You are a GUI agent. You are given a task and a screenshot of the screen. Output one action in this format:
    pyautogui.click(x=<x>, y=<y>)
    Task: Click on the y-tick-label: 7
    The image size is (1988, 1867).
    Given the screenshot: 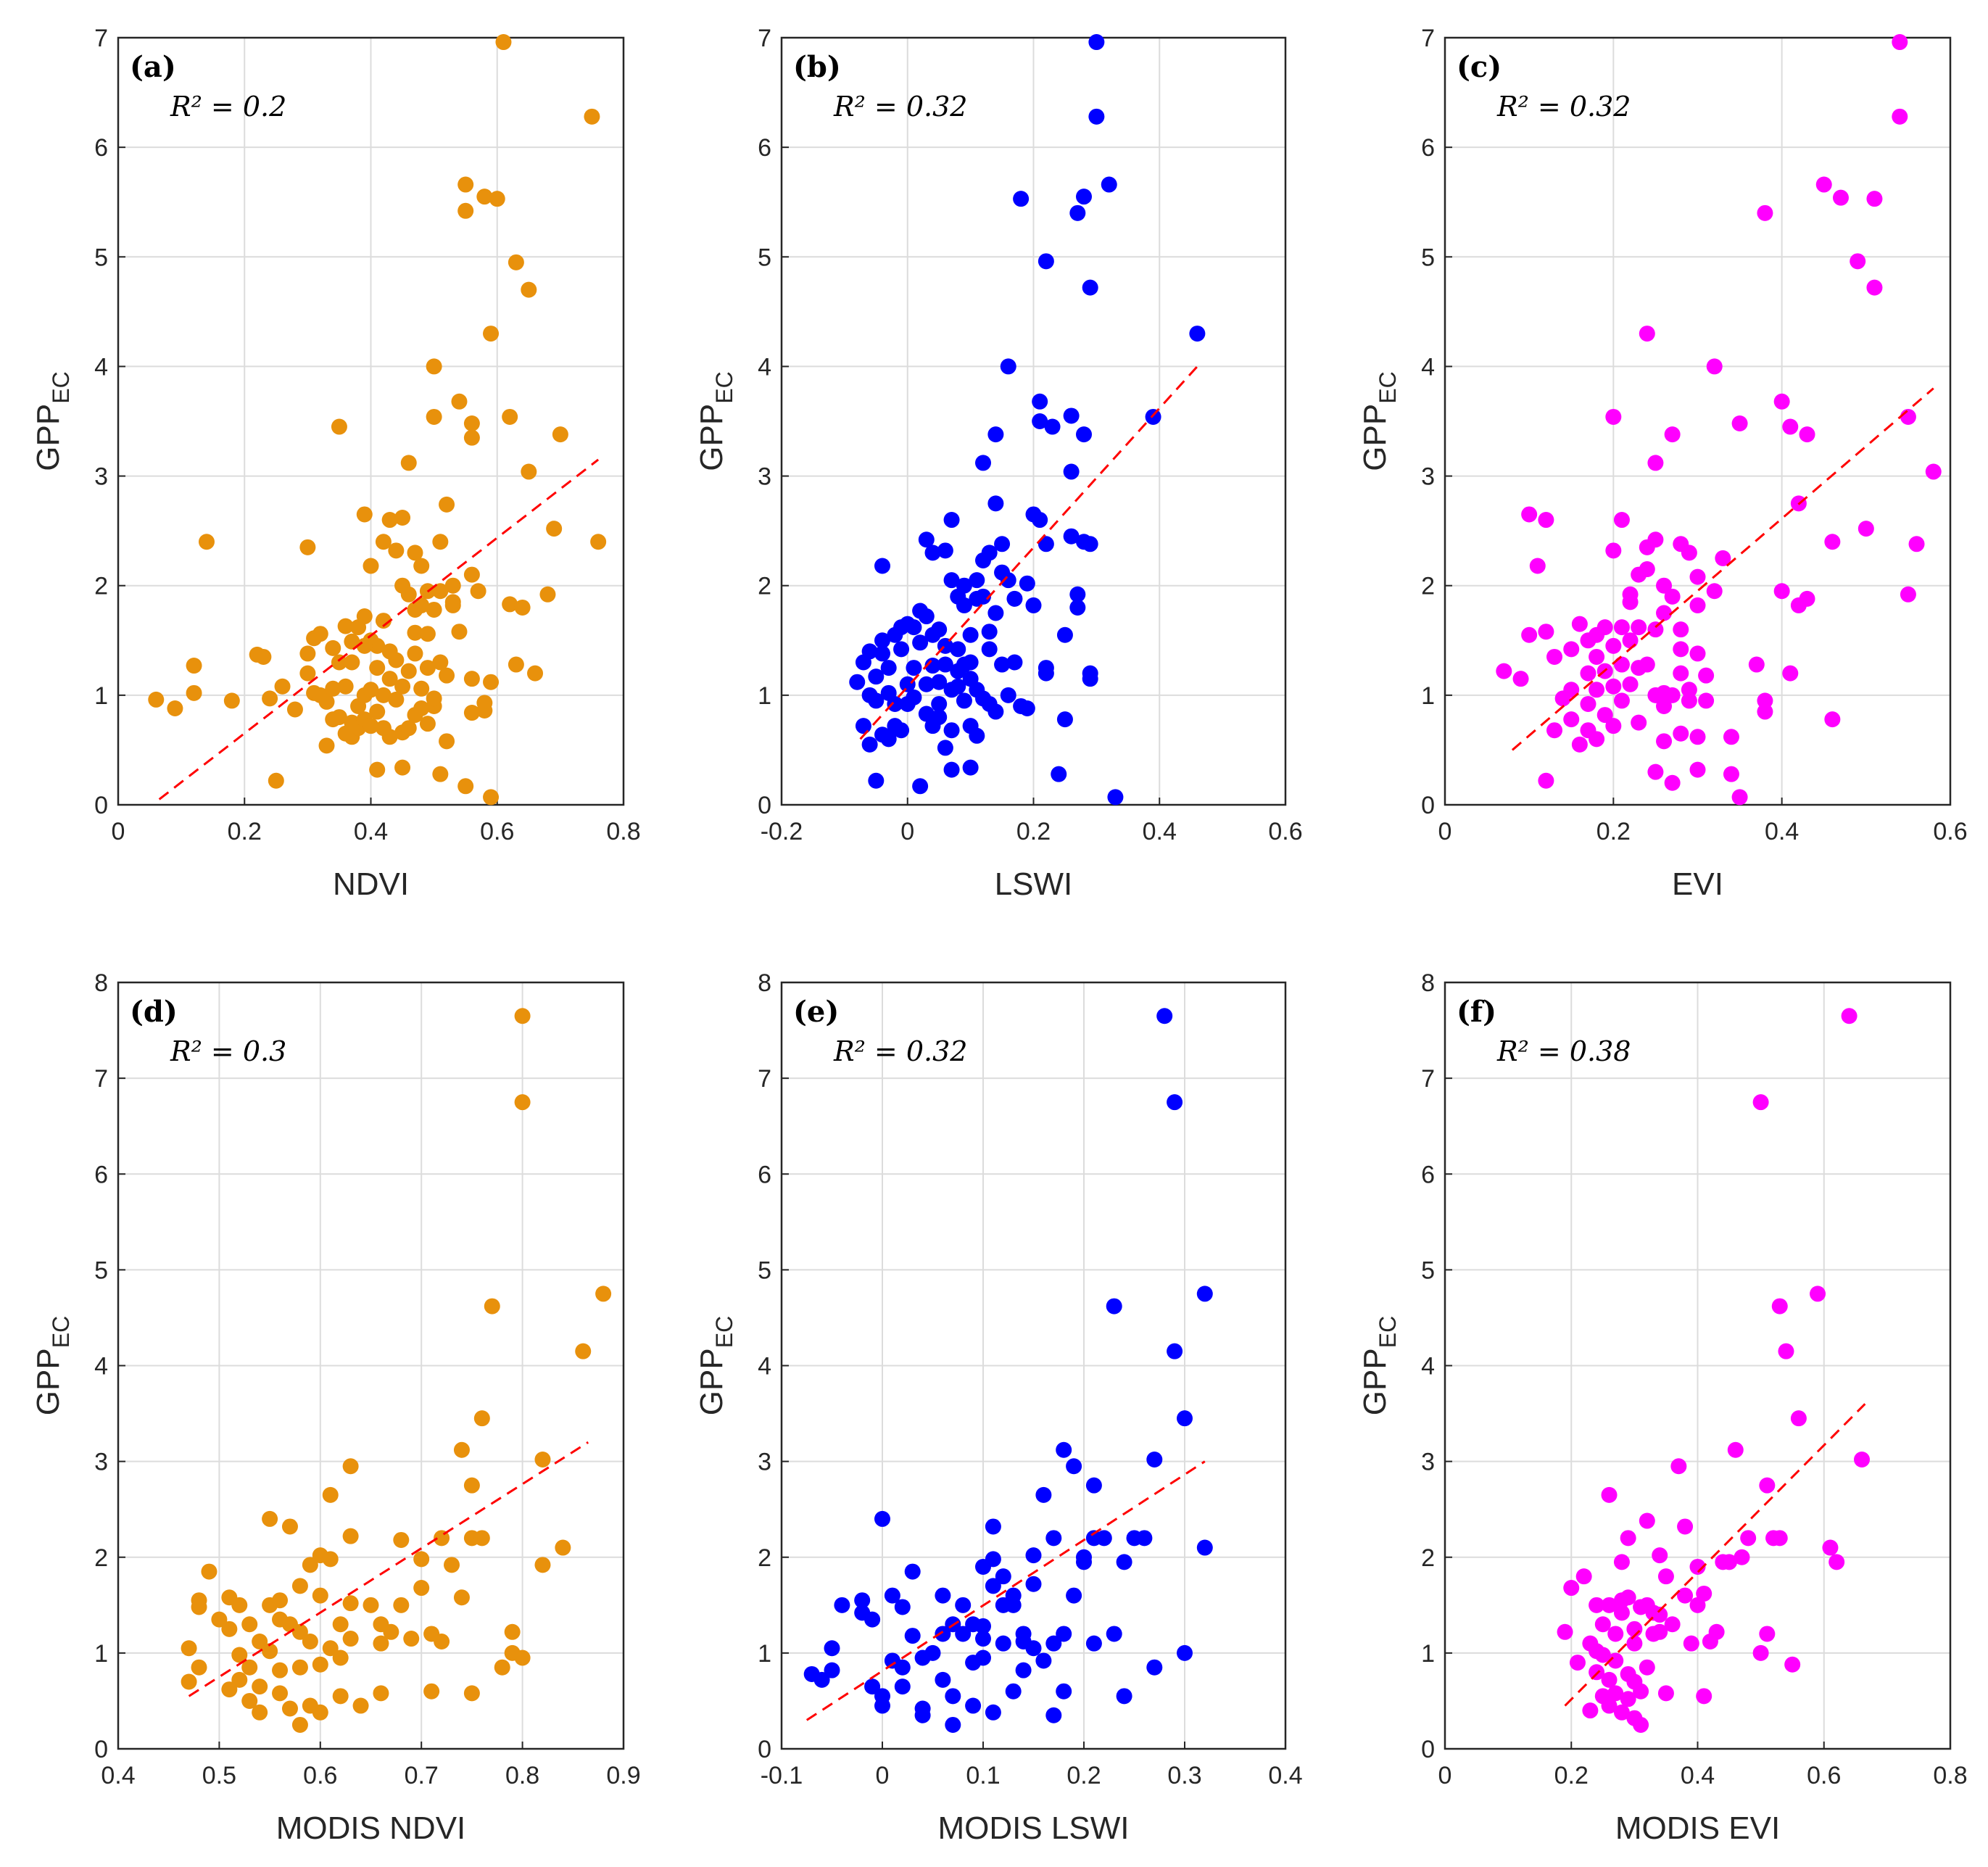 What is the action you would take?
    pyautogui.click(x=765, y=1079)
    